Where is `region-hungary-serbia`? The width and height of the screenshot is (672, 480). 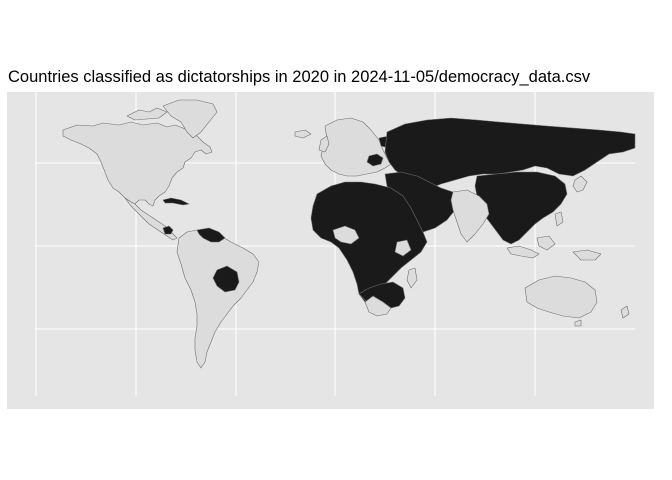
region-hungary-serbia is located at coordinates (375, 160).